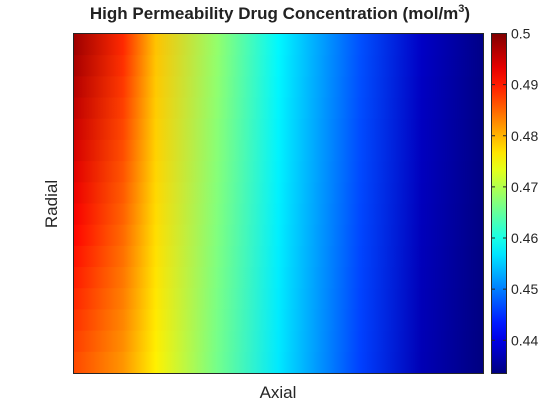 The image size is (560, 420). Describe the element at coordinates (461, 9) in the screenshot. I see `title-superscript: 3` at that location.